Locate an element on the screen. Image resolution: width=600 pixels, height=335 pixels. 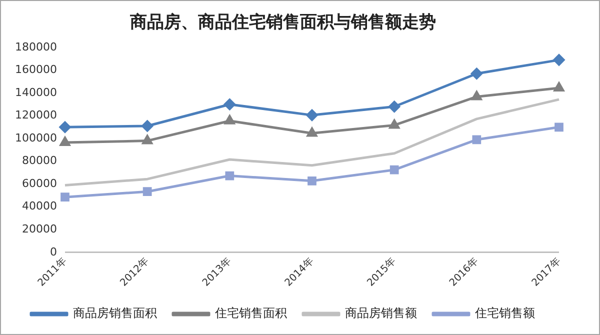
y-tick-label: 80000 is located at coordinates (39, 161).